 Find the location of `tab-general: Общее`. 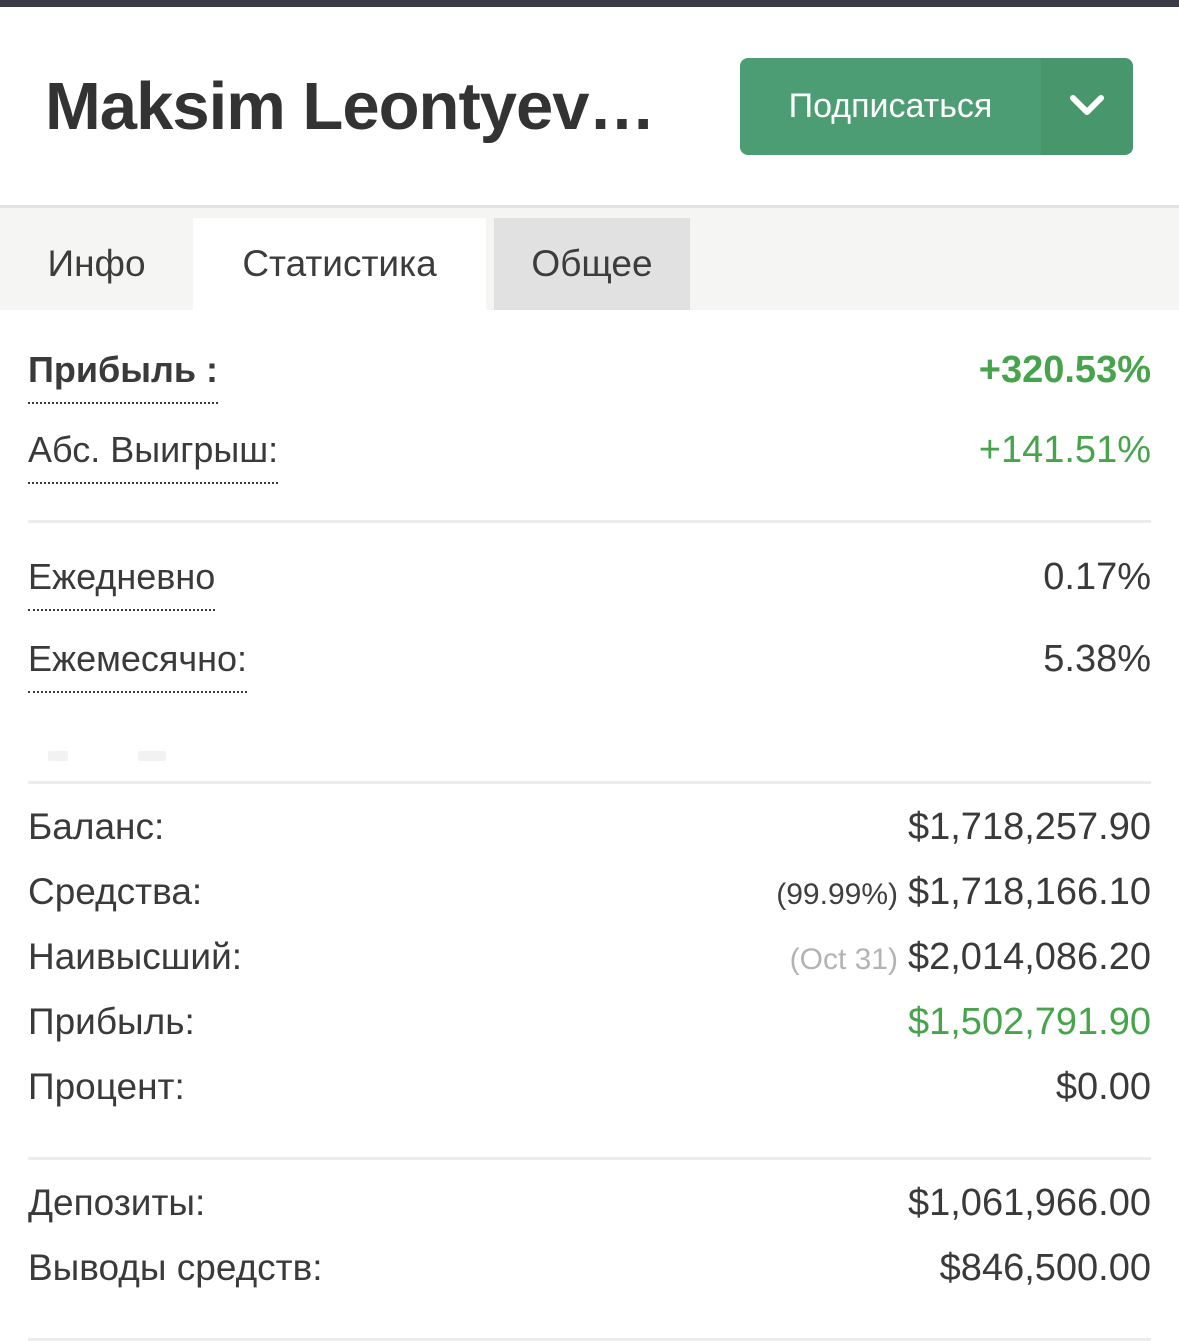

tab-general: Общее is located at coordinates (592, 264).